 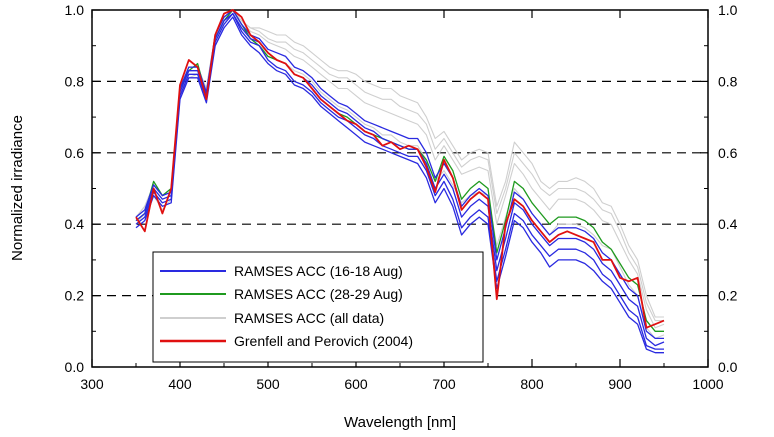 I want to click on y-right-tick-label: 0.2, so click(x=728, y=296).